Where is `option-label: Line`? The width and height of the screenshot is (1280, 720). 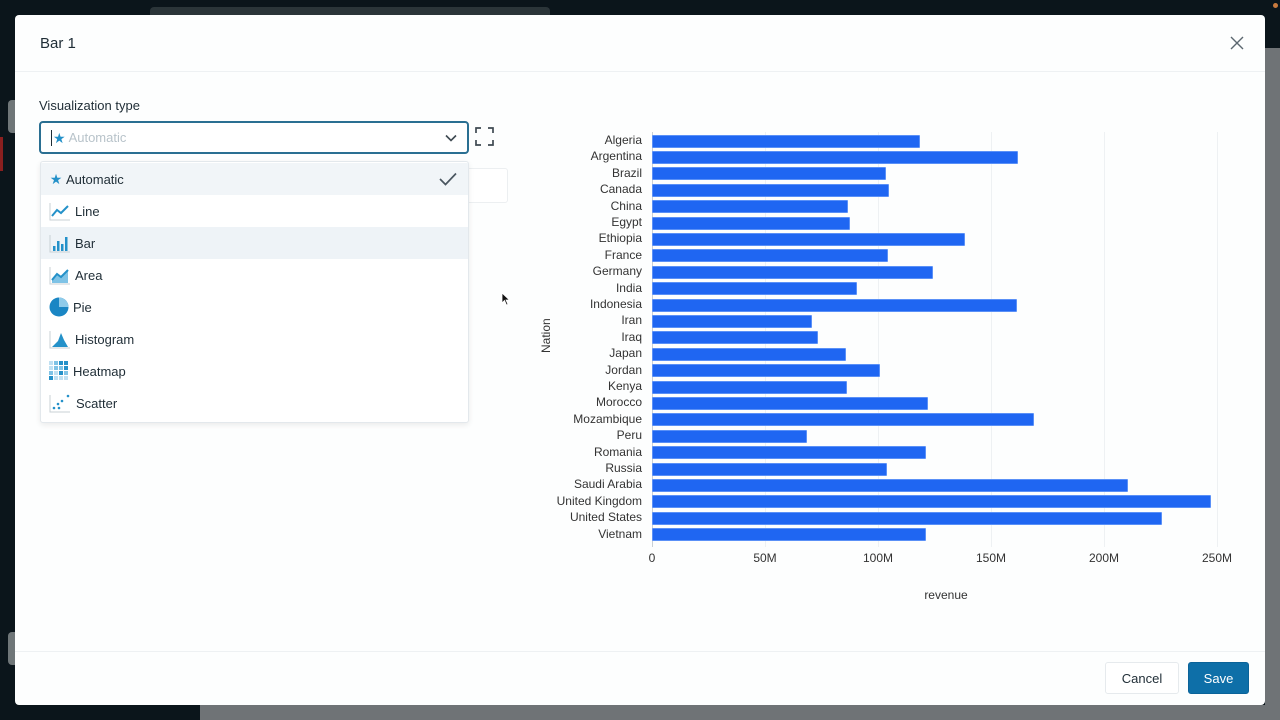
option-label: Line is located at coordinates (87, 211).